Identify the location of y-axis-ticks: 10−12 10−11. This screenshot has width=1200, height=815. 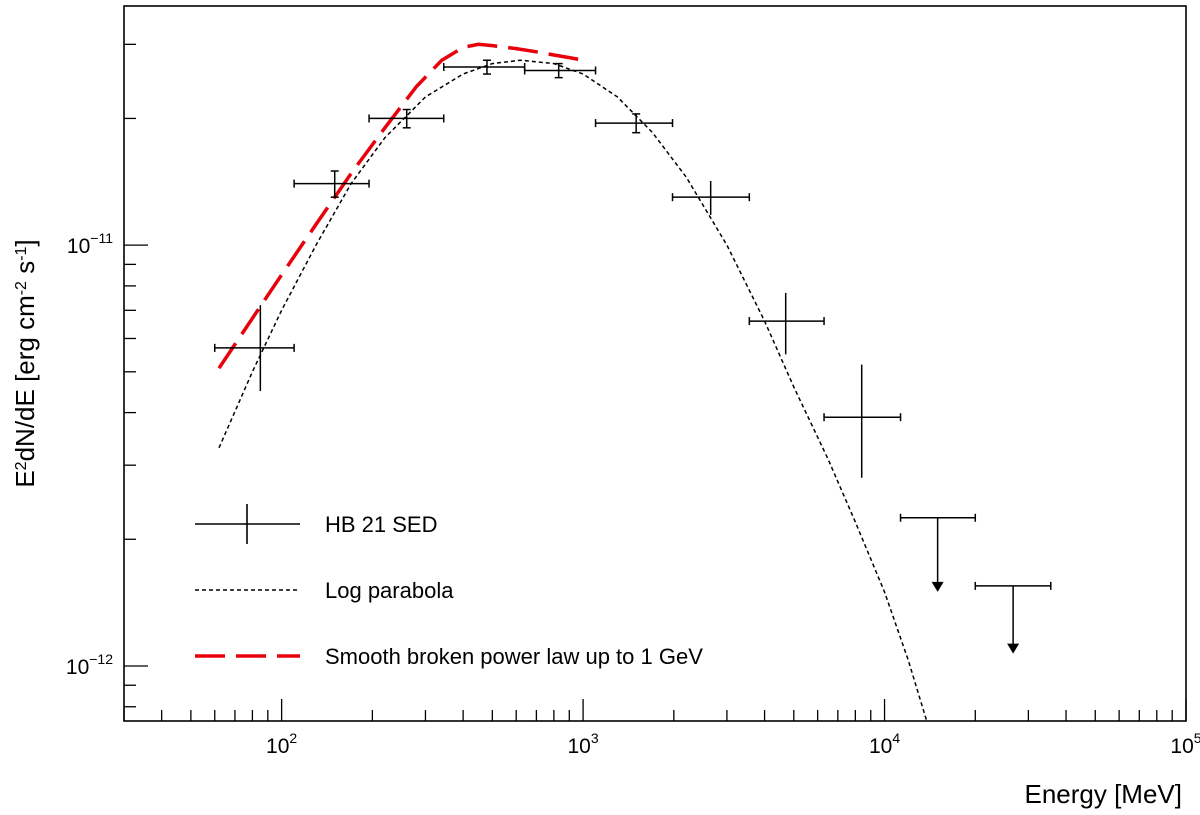
(107, 375).